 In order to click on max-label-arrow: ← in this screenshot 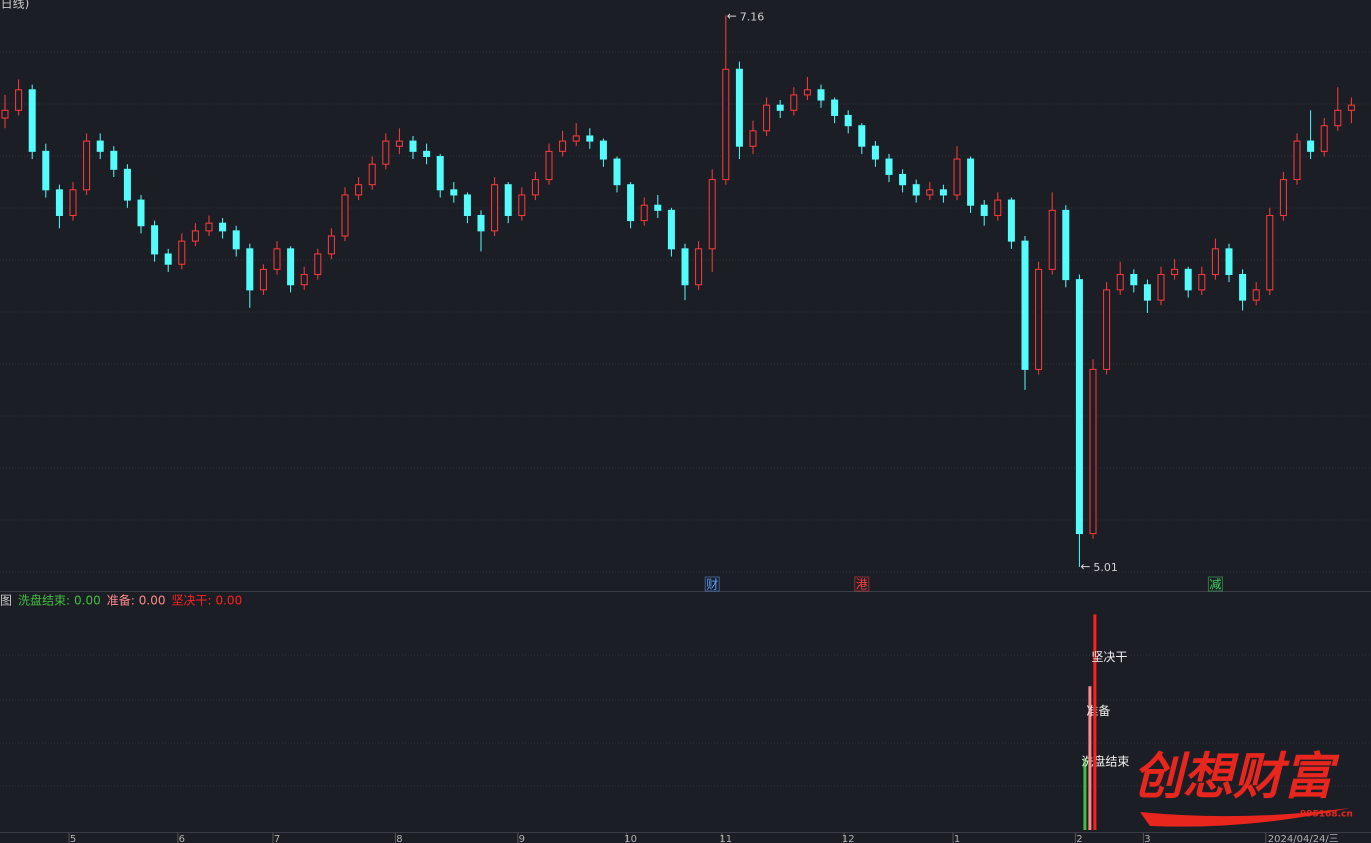, I will do `click(732, 16)`.